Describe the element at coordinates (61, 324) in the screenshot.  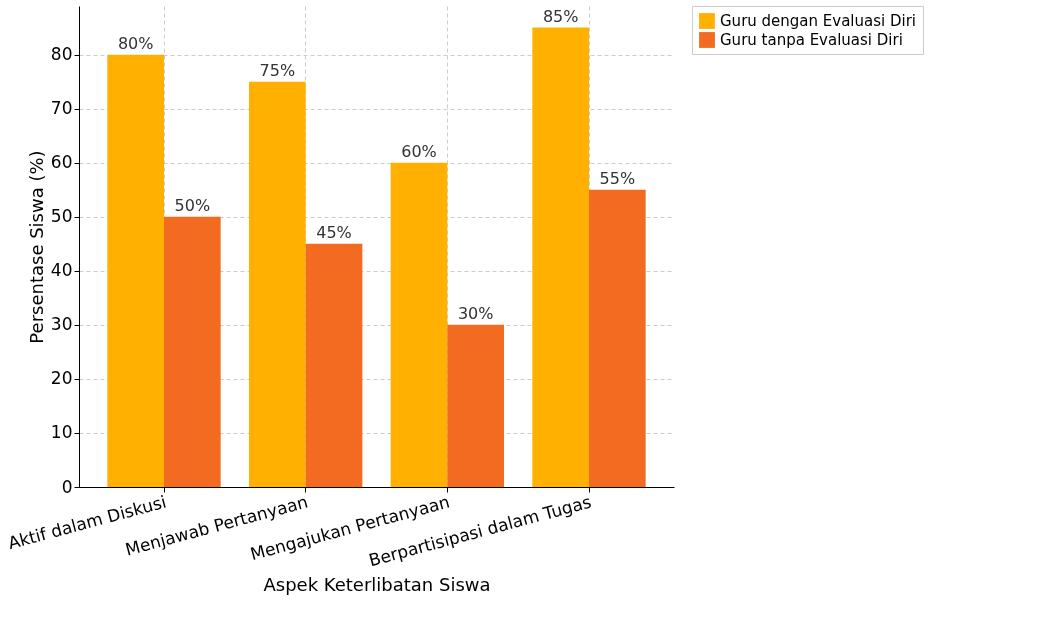
I see `y-tick-label: 30` at that location.